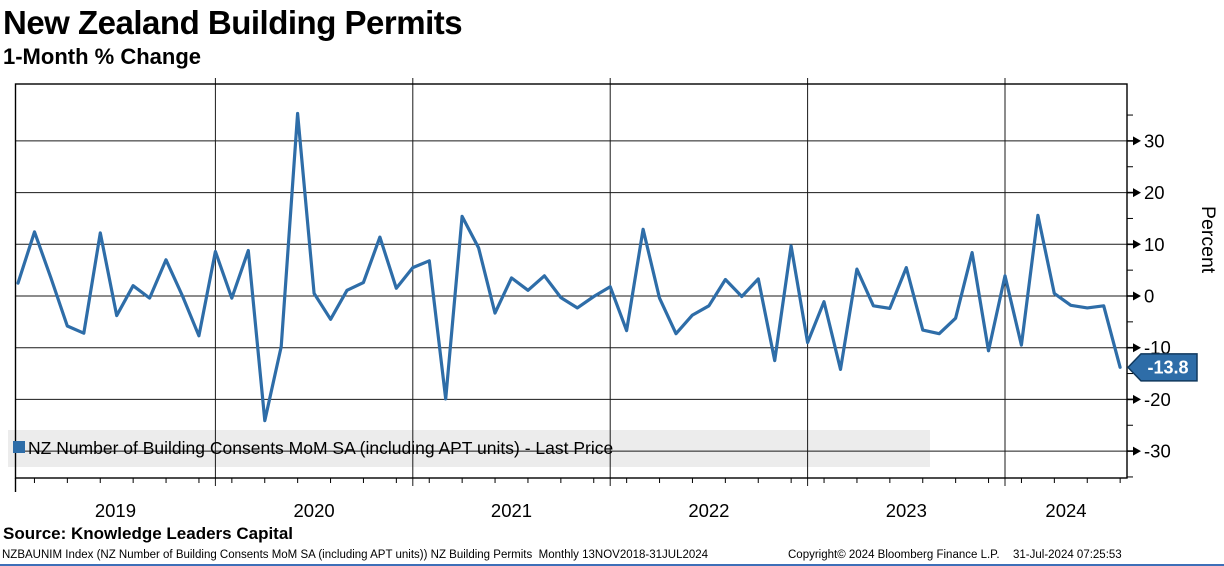  Describe the element at coordinates (511, 510) in the screenshot. I see `svg-text: 2021` at that location.